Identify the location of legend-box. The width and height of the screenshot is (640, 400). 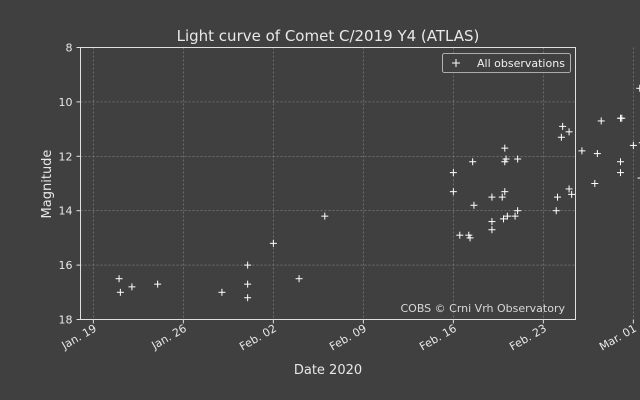
(506, 63).